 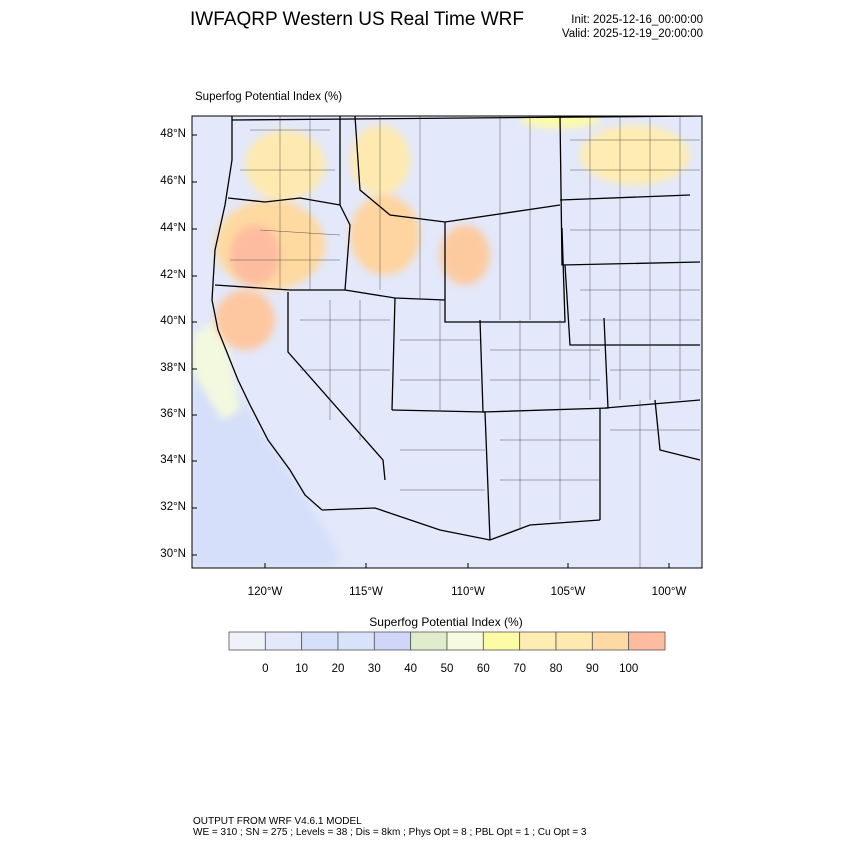 What do you see at coordinates (466, 118) in the screenshot?
I see `us-canada-border` at bounding box center [466, 118].